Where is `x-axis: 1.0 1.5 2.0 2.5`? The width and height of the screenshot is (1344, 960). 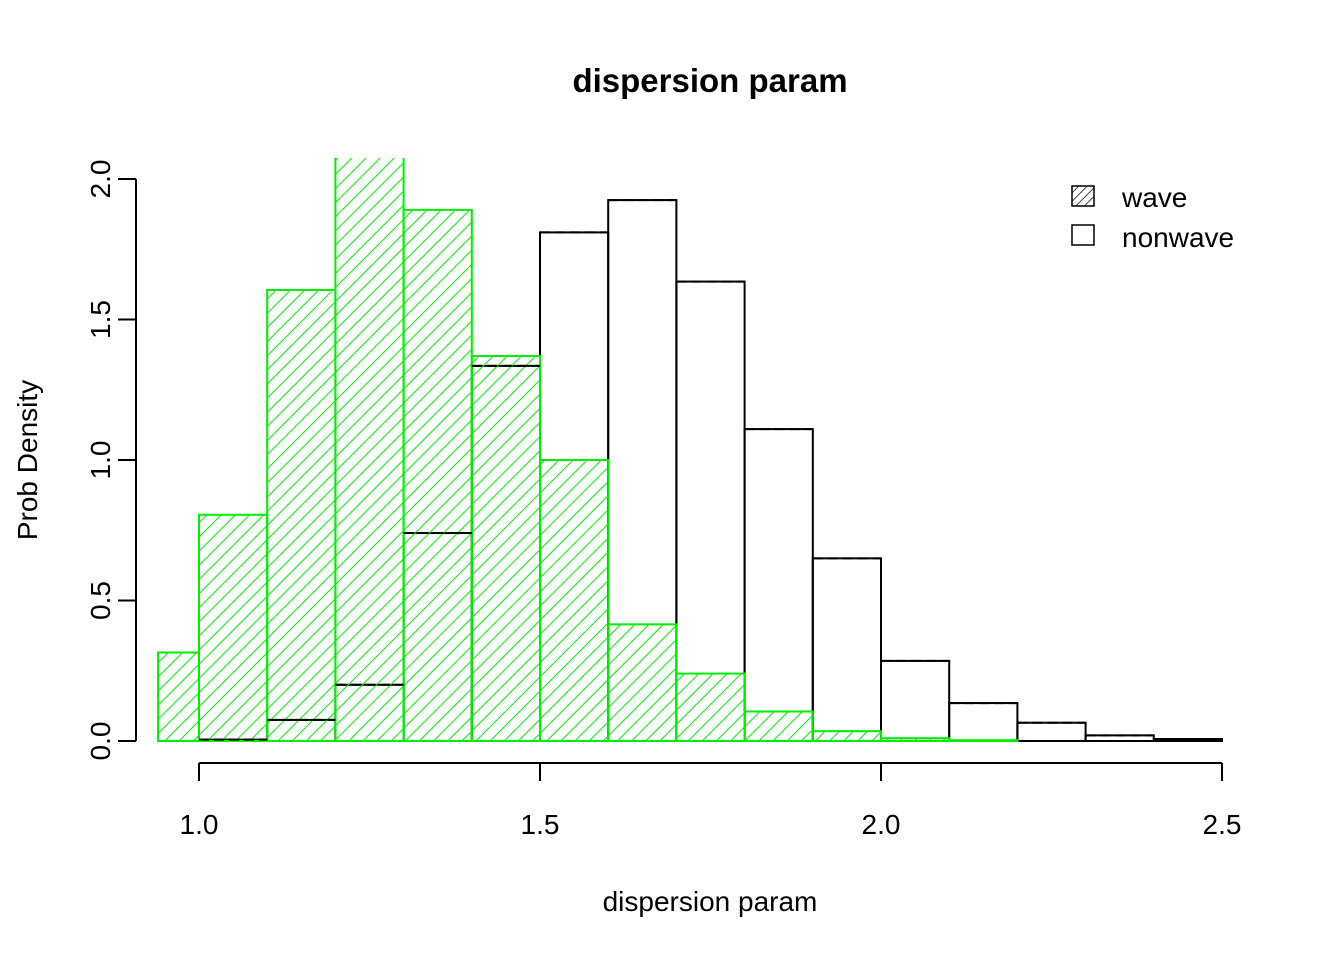
x-axis: 1.0 1.5 2.0 2.5 is located at coordinates (711, 801).